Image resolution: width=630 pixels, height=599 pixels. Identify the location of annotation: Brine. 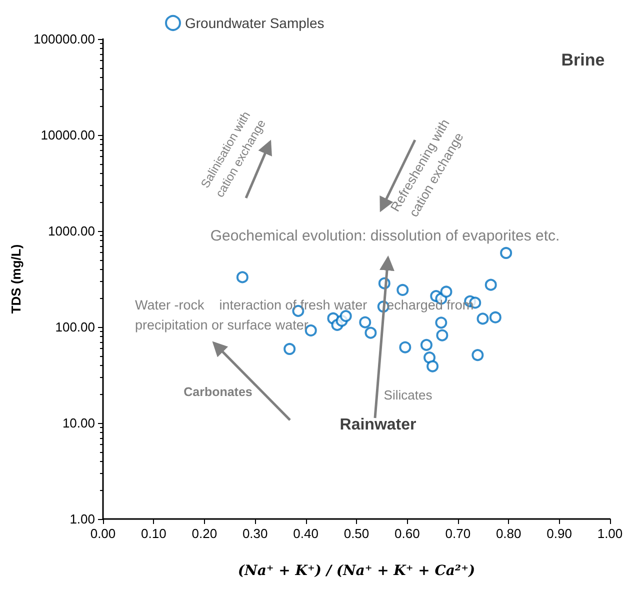
(583, 60).